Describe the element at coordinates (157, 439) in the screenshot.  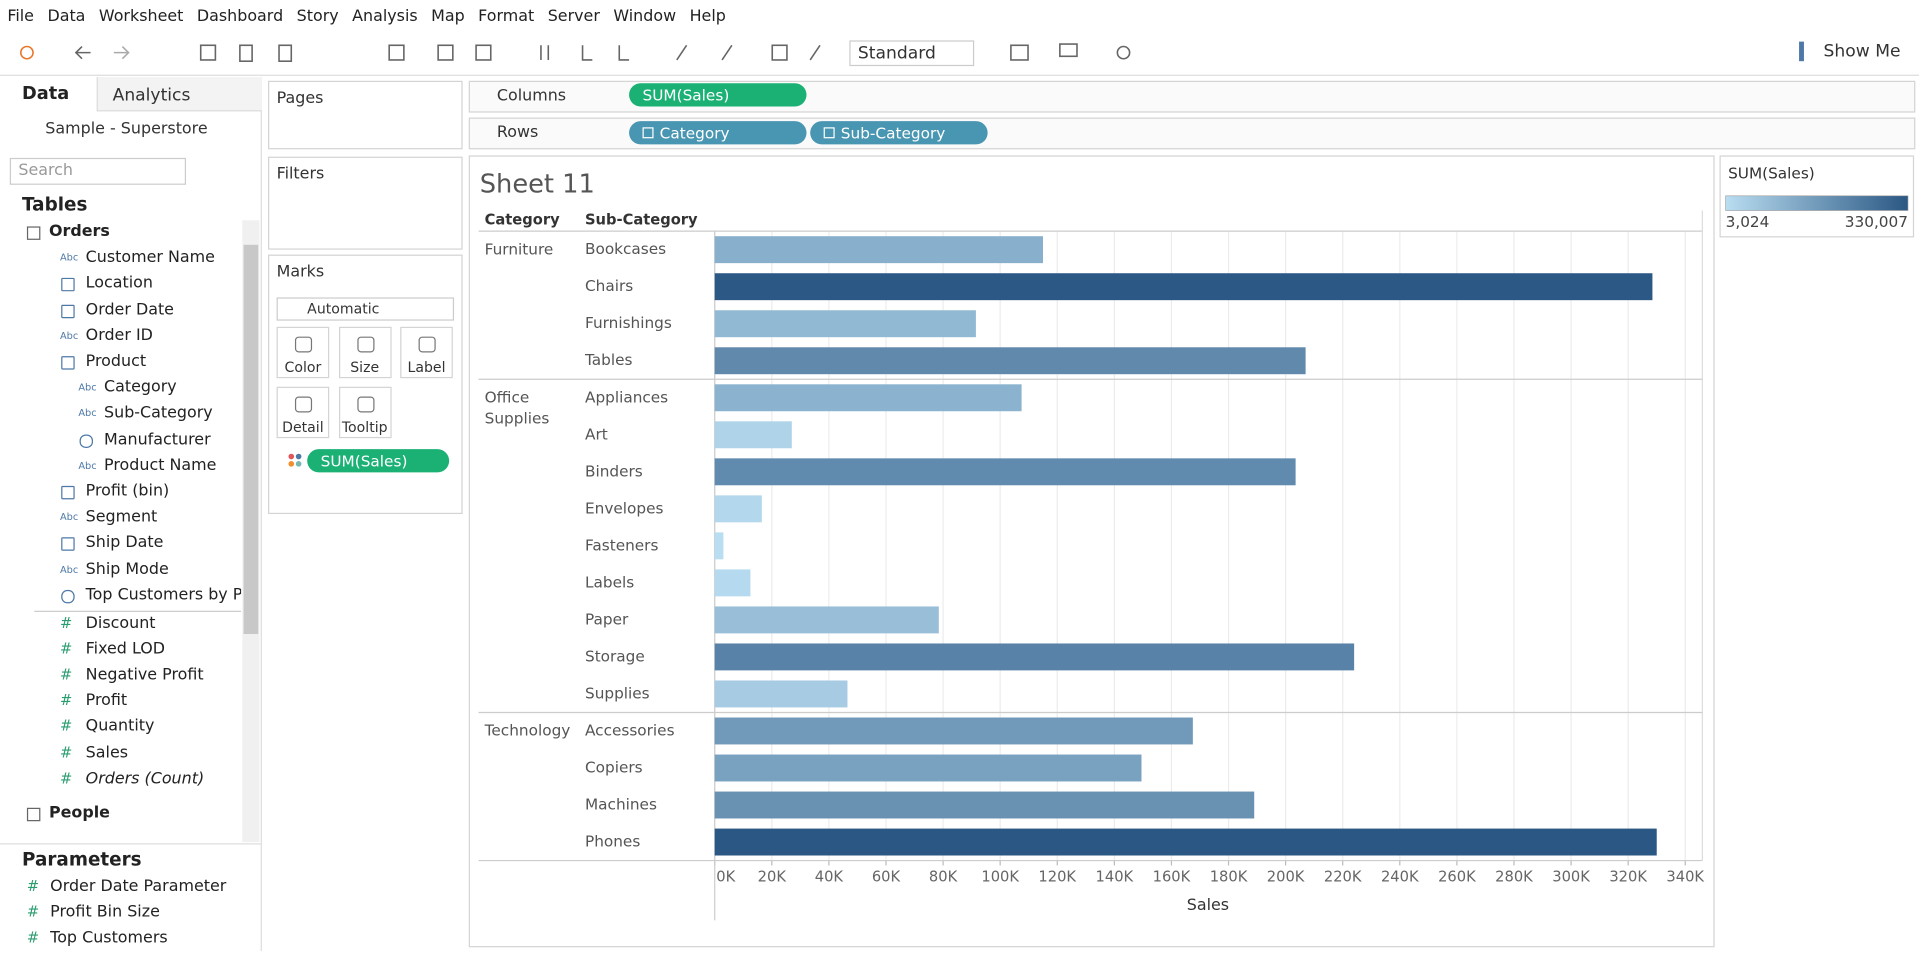
I see `field-name: Manufacturer` at that location.